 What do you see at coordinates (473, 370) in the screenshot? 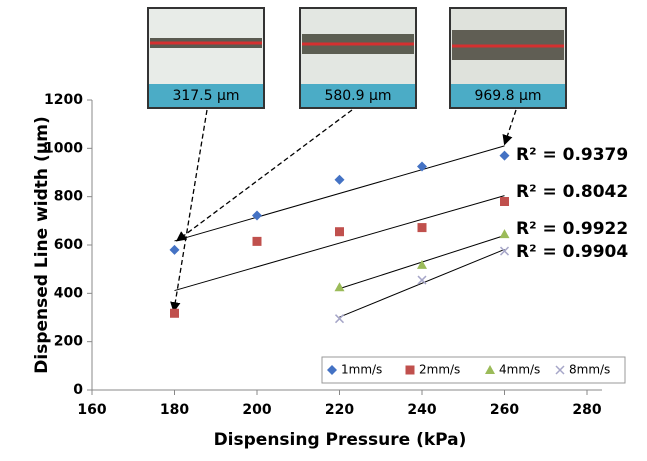
I see `legend-box` at bounding box center [473, 370].